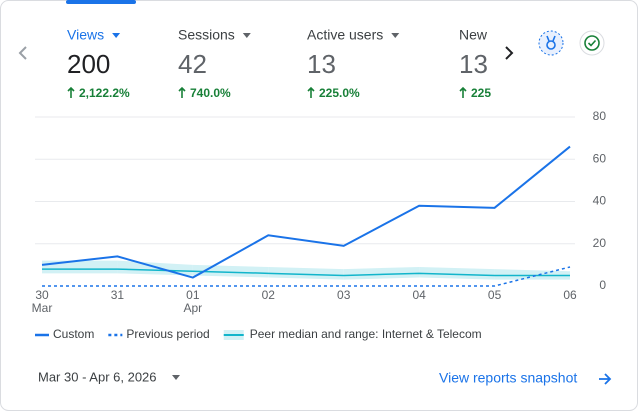 The width and height of the screenshot is (638, 411). Describe the element at coordinates (345, 35) in the screenshot. I see `tab-label: Active users` at that location.